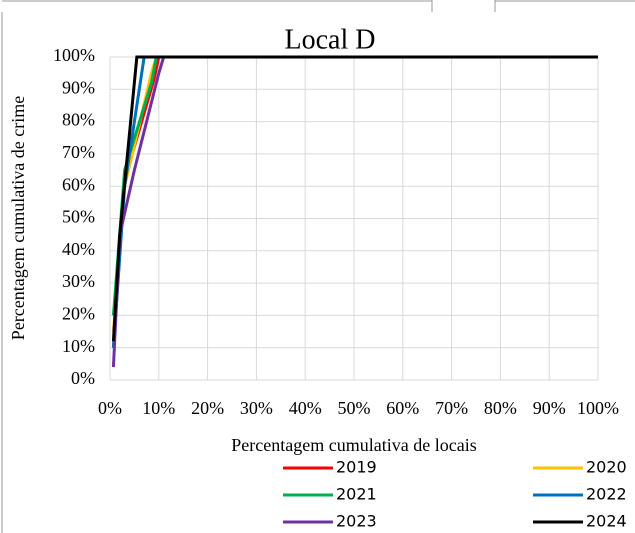 The height and width of the screenshot is (533, 635). Describe the element at coordinates (305, 408) in the screenshot. I see `x-tick-label: 40%` at that location.